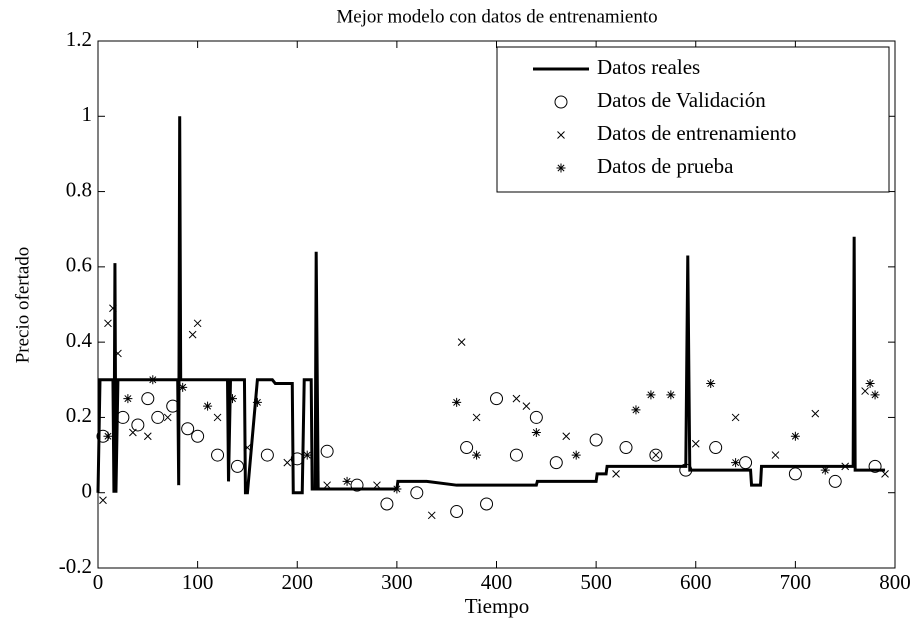 The height and width of the screenshot is (628, 921). Describe the element at coordinates (79, 39) in the screenshot. I see `y-tick-label: 1.2` at that location.